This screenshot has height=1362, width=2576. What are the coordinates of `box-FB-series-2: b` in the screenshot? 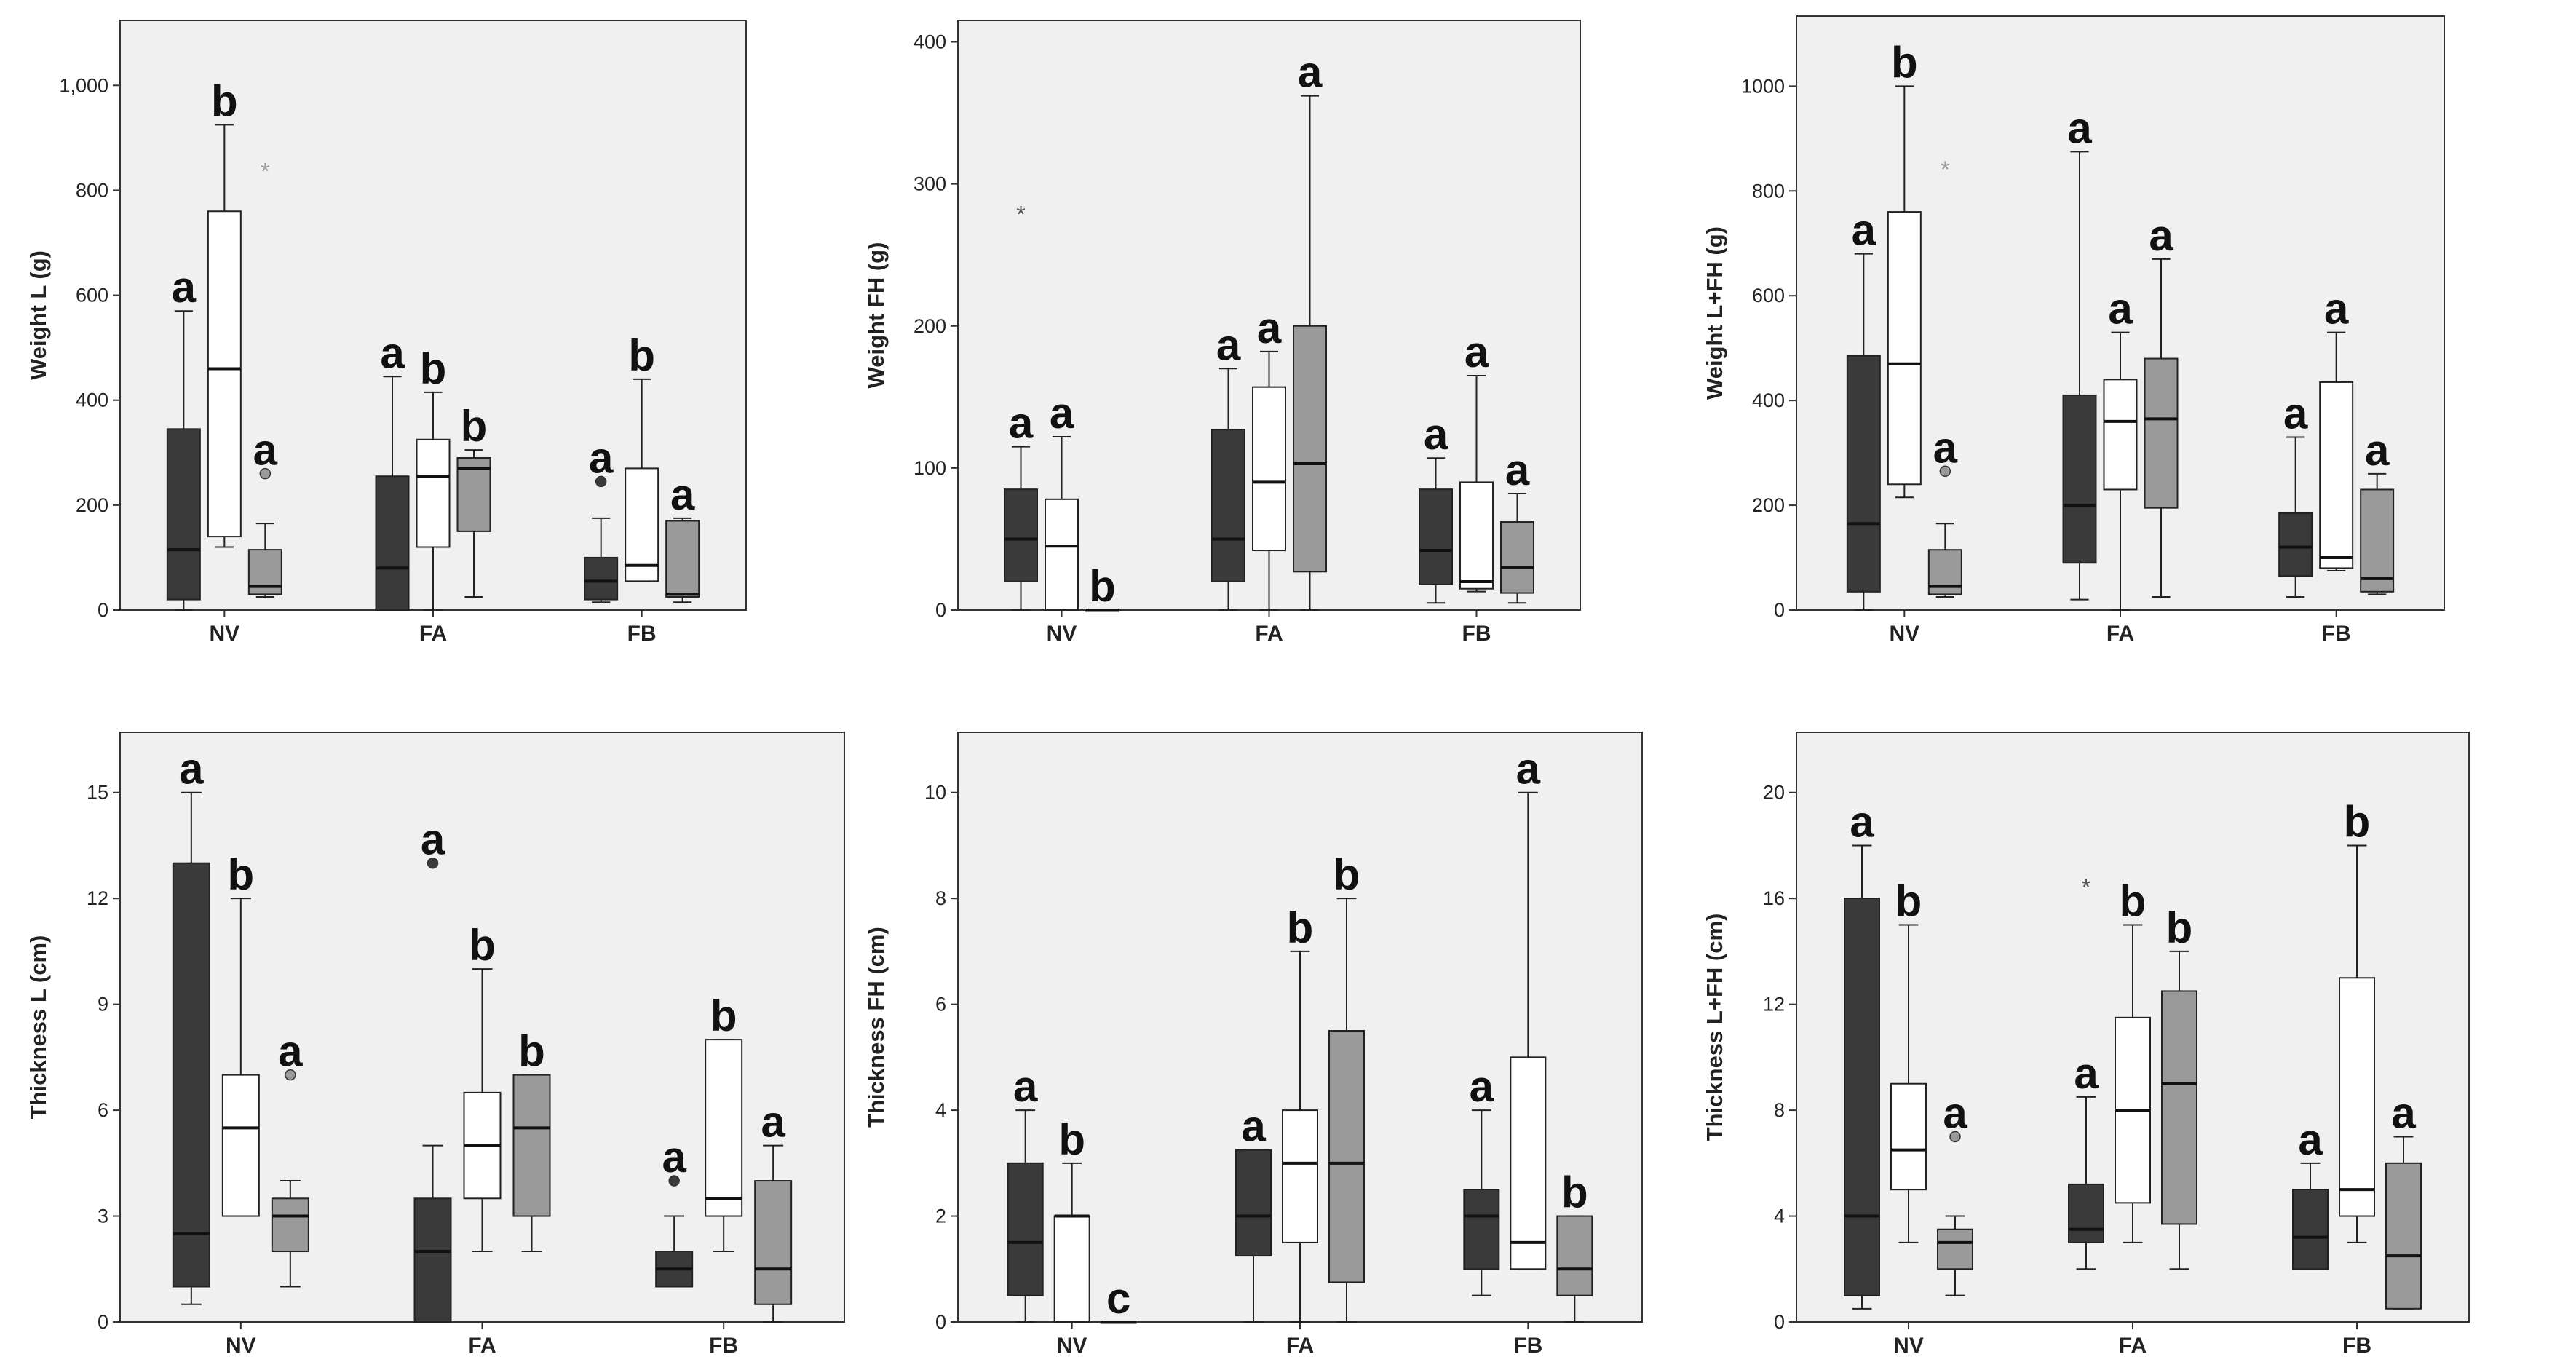 It's located at (2357, 1020).